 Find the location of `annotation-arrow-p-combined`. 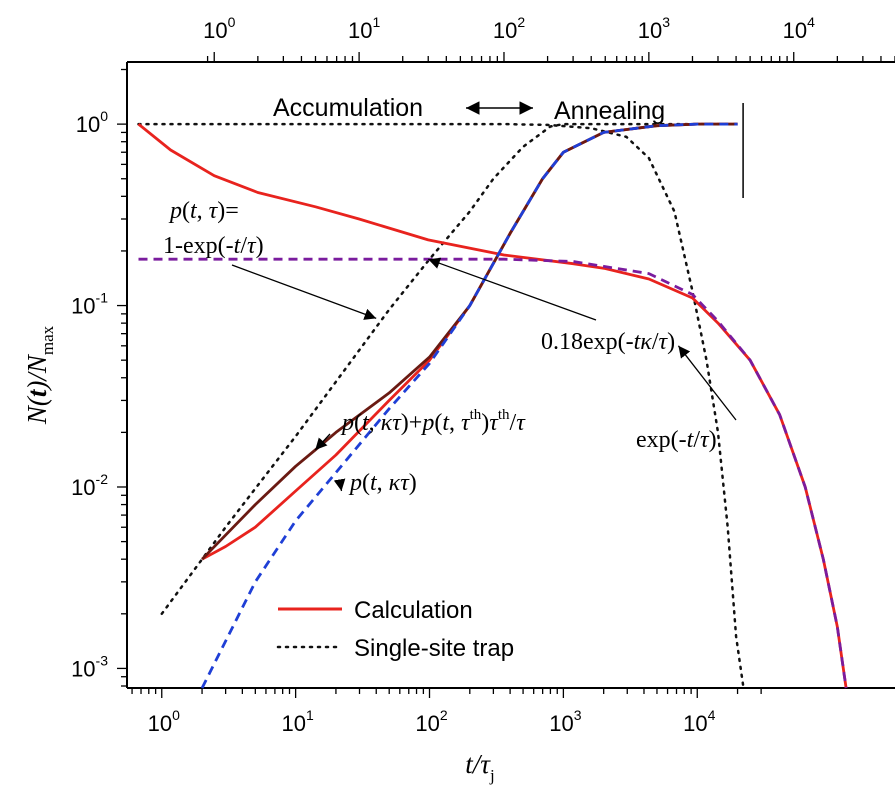

annotation-arrow-p-combined is located at coordinates (322, 442).